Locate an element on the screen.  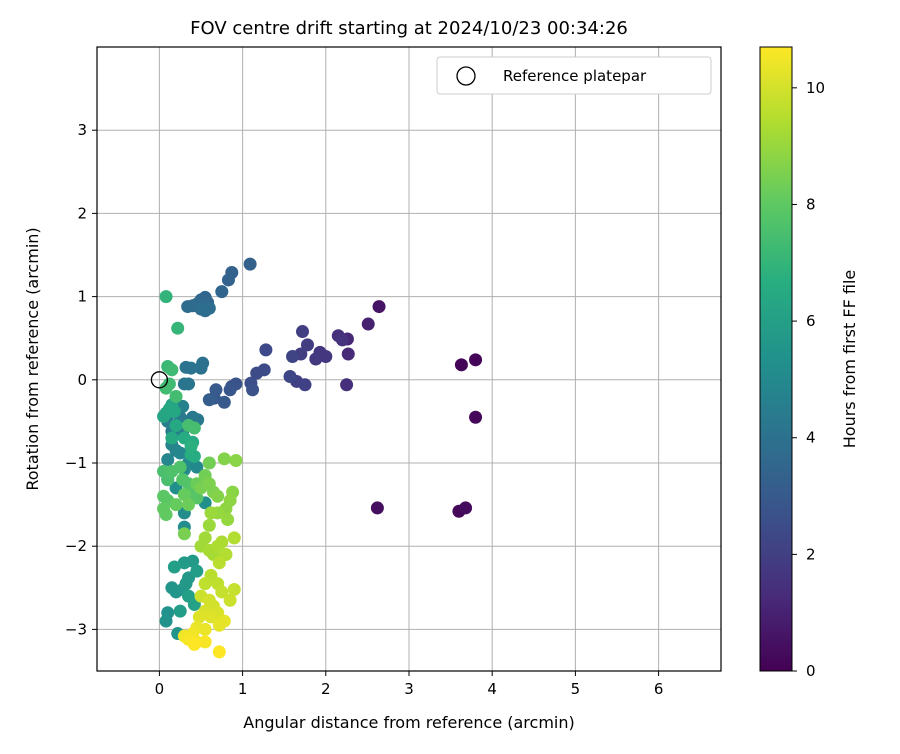
x-tick-label: 1 is located at coordinates (243, 689).